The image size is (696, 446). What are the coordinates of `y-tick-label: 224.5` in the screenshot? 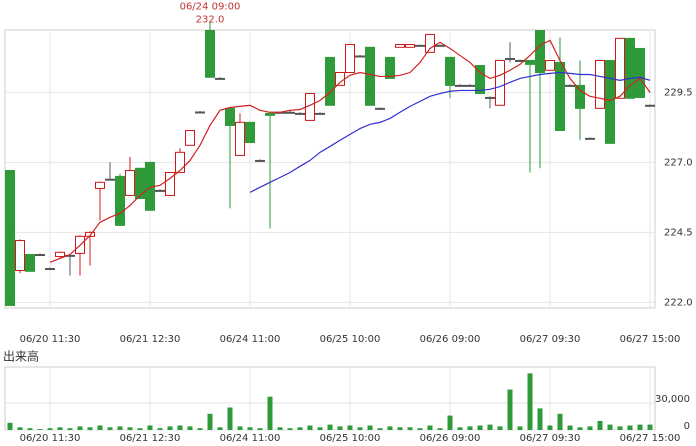 It's located at (678, 232).